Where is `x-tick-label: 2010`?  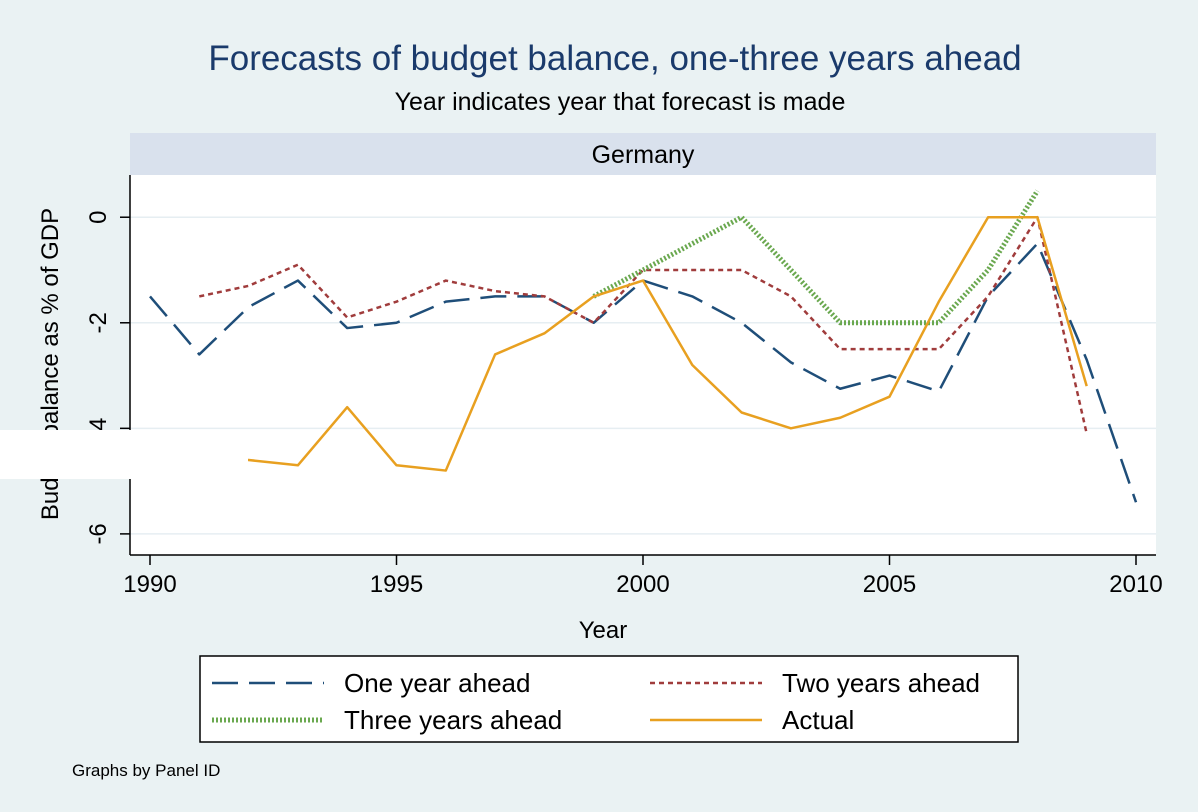
x-tick-label: 2010 is located at coordinates (1135, 584).